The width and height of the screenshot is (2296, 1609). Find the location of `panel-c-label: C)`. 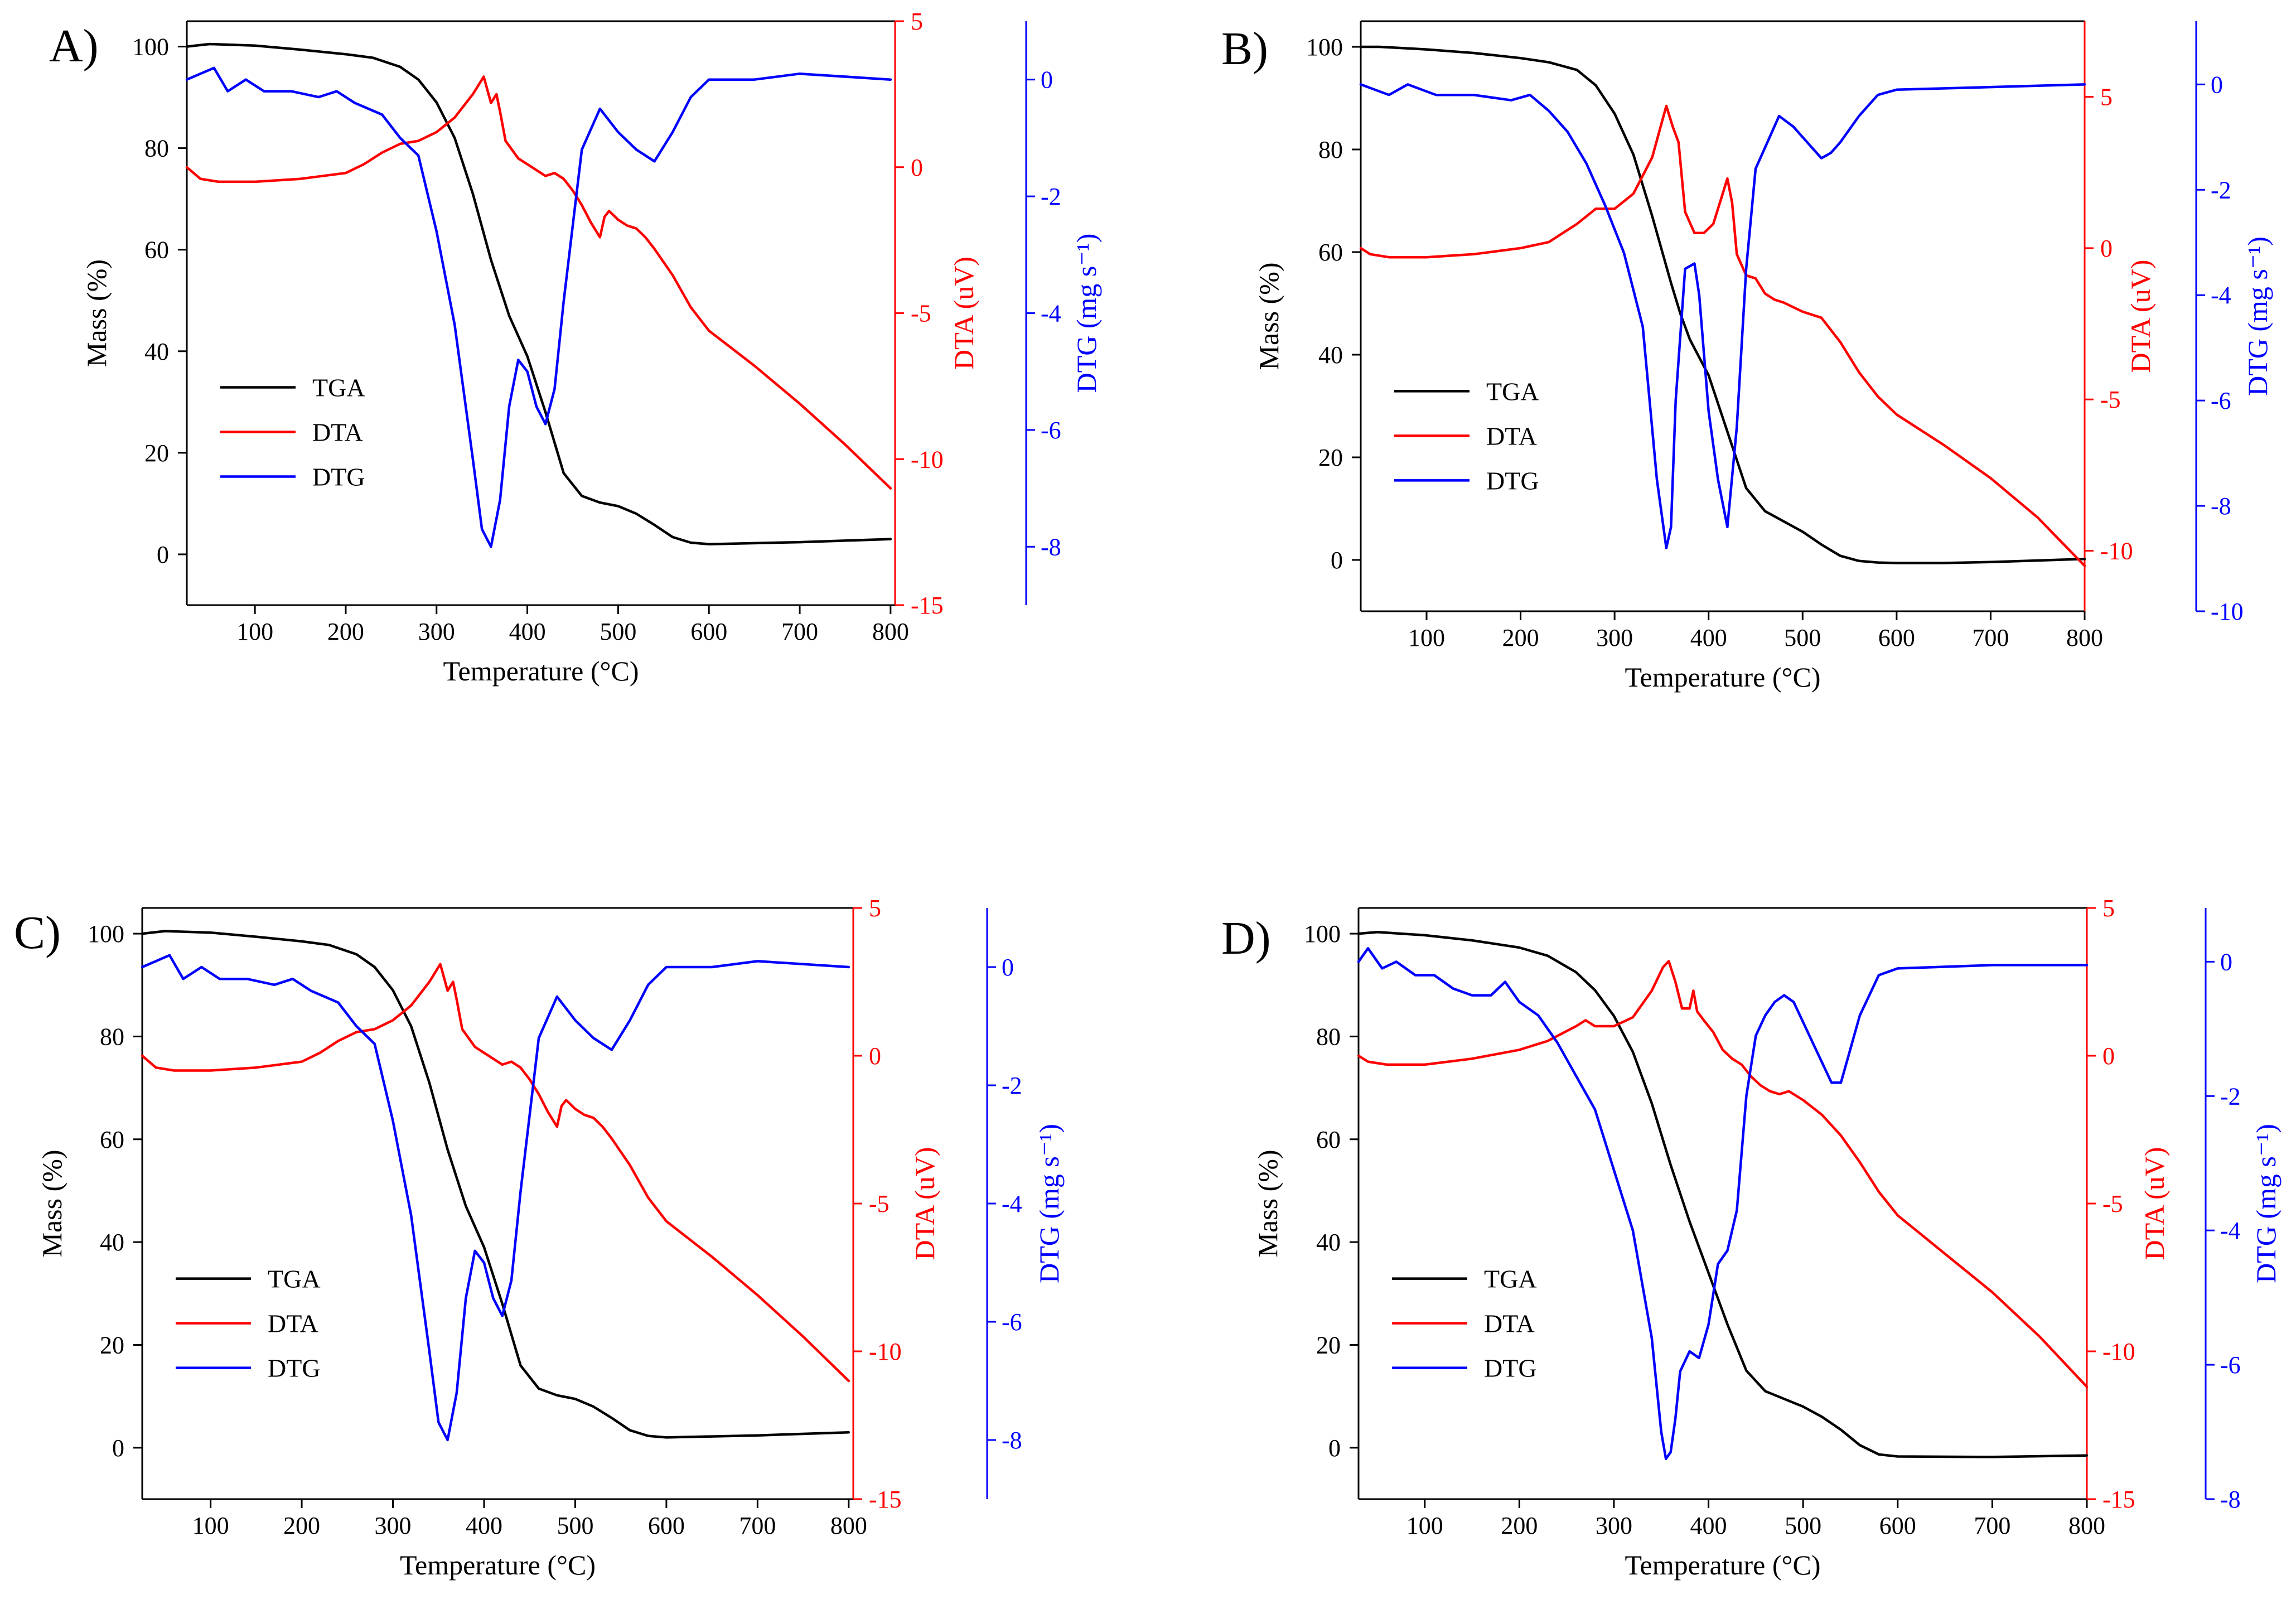

panel-c-label: C) is located at coordinates (37, 933).